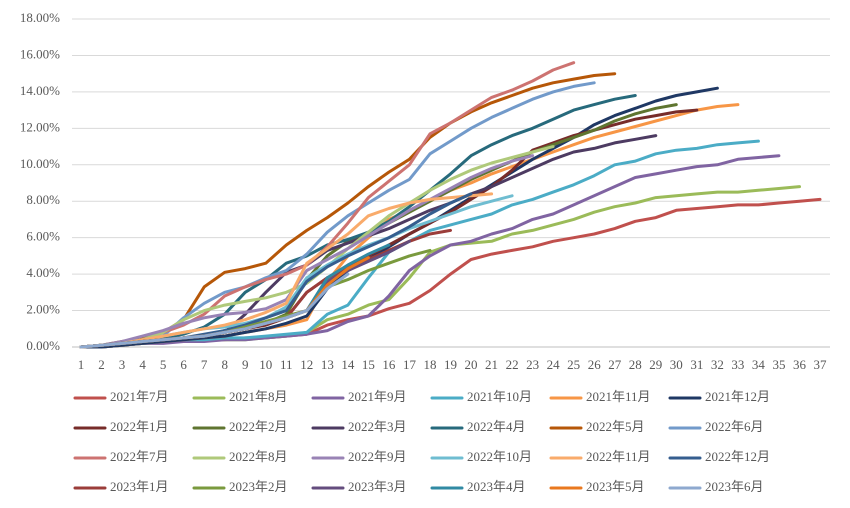 The image size is (850, 508). I want to click on y-tick-label: 4.00%, so click(43, 272).